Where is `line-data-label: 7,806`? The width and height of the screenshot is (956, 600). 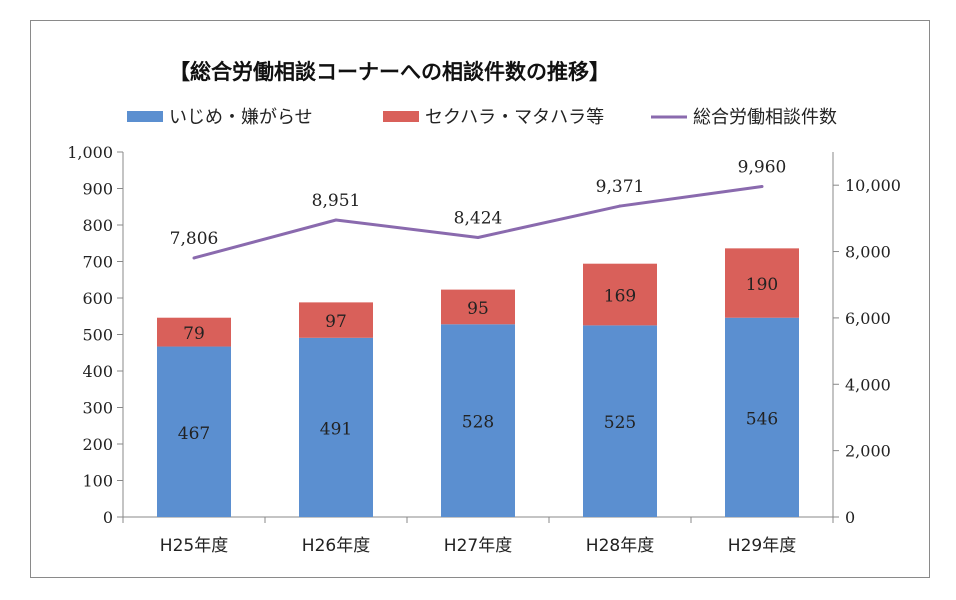 line-data-label: 7,806 is located at coordinates (194, 239).